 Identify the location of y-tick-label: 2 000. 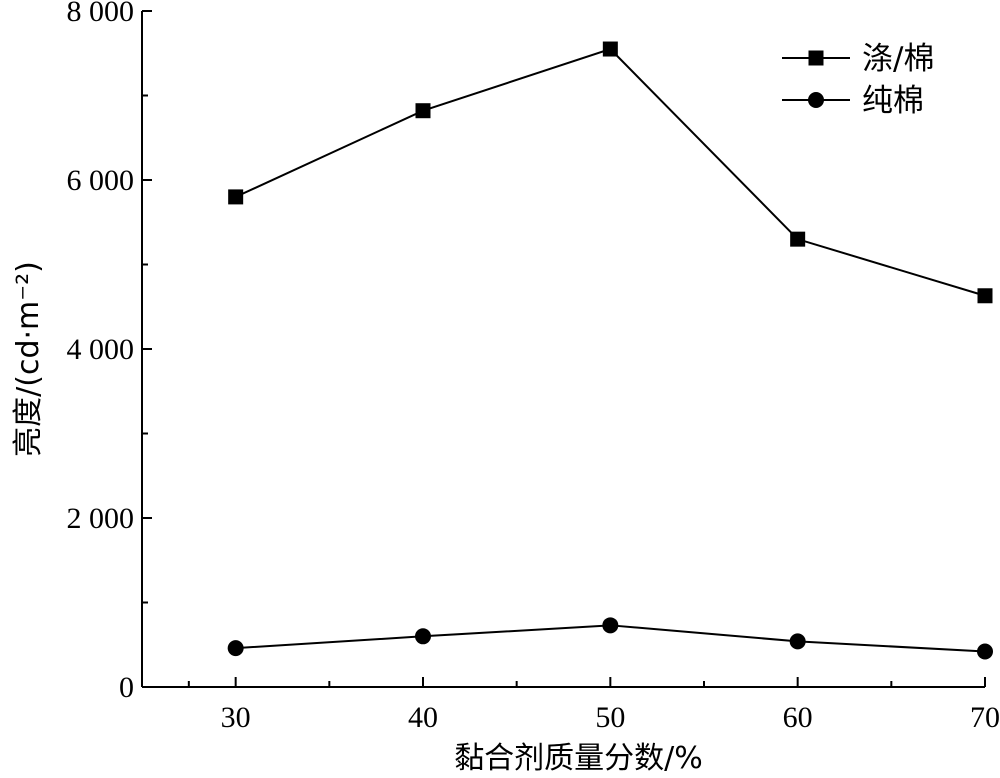
(101, 518).